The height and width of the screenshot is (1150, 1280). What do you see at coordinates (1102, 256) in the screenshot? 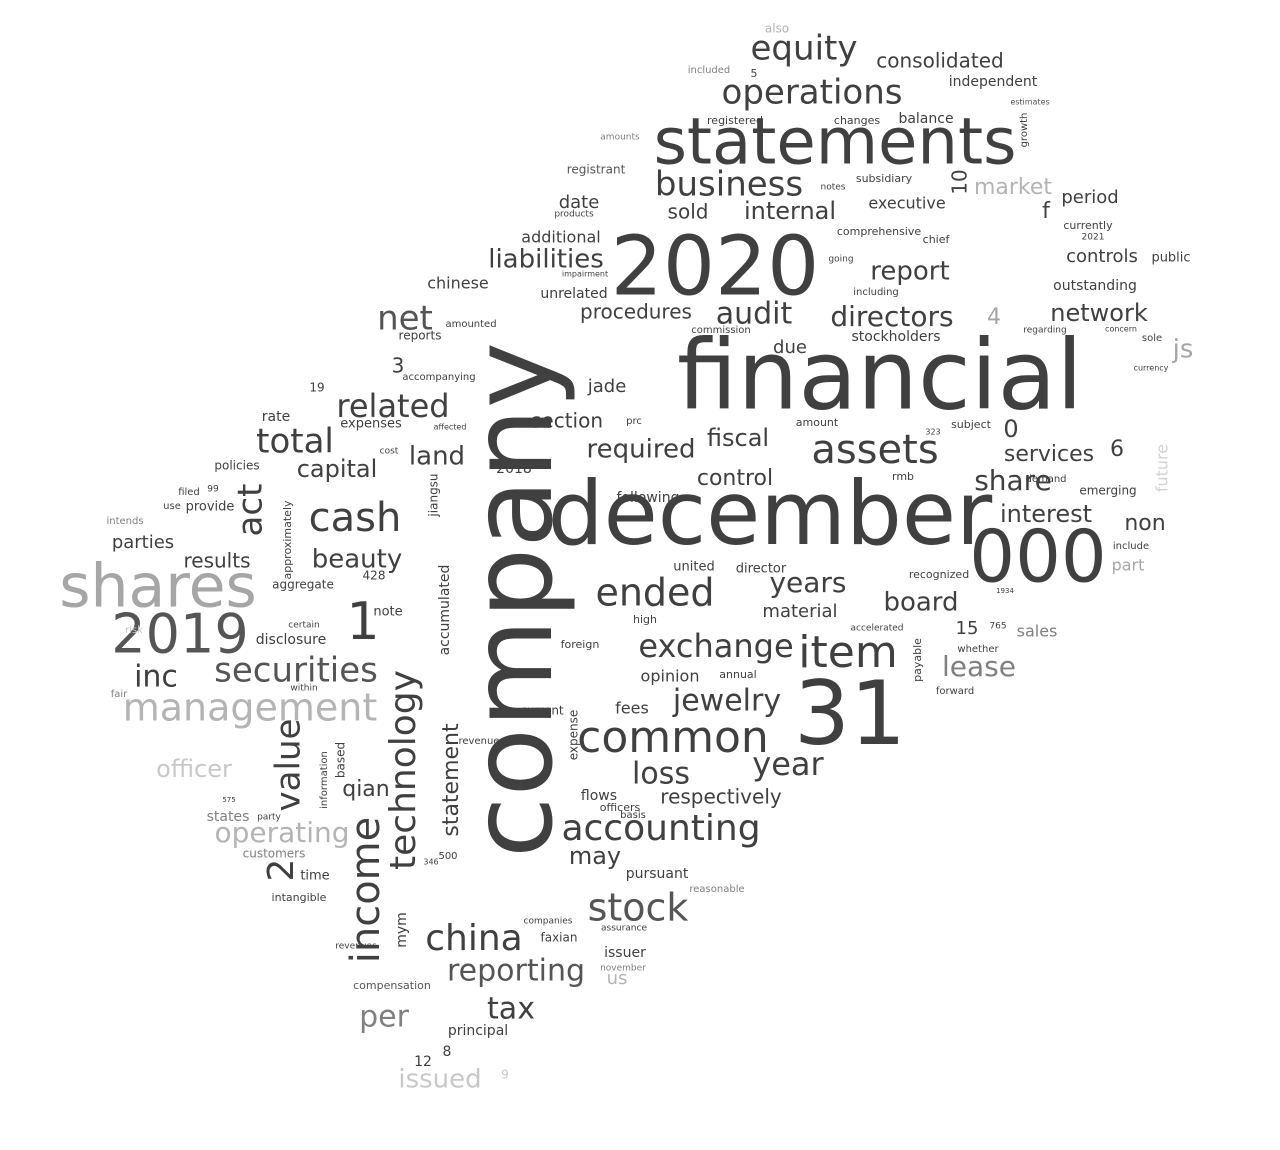
I see `word-controls: controls` at bounding box center [1102, 256].